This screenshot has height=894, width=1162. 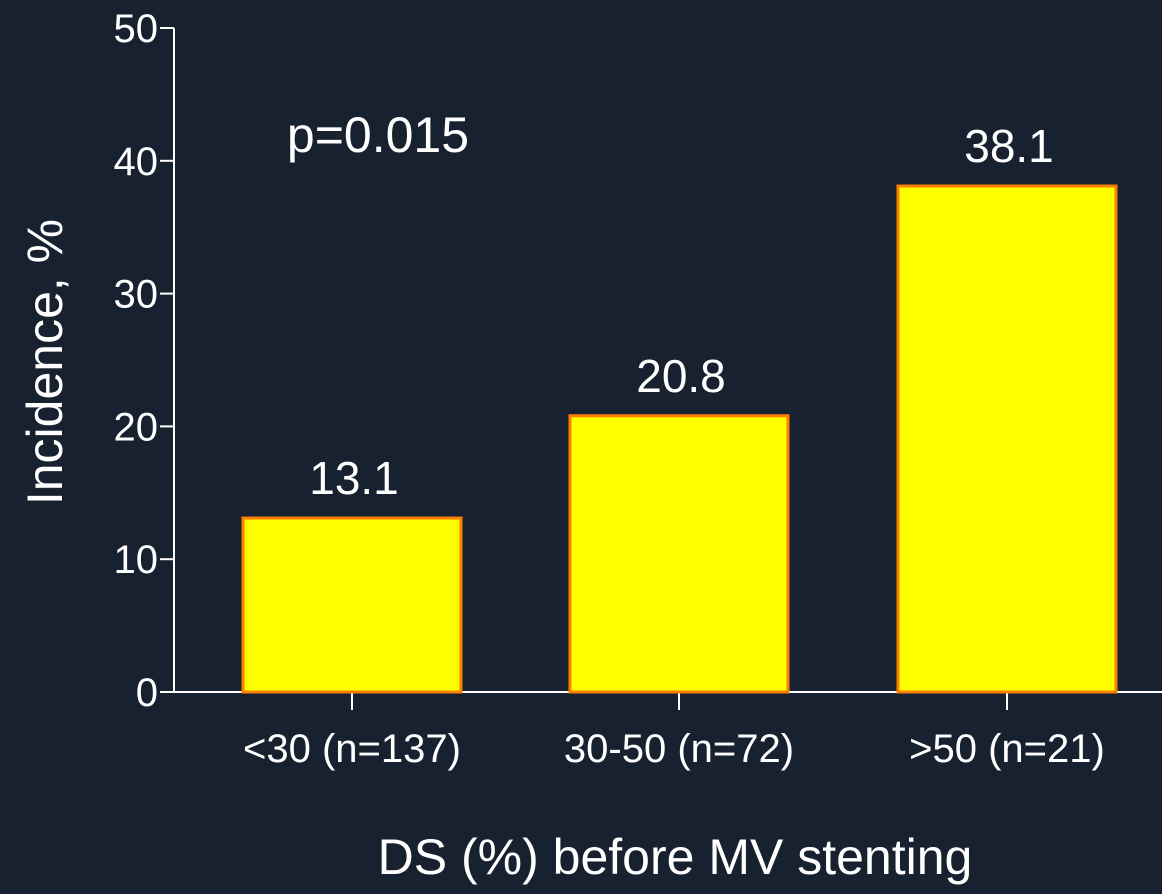 What do you see at coordinates (378, 135) in the screenshot?
I see `p-value-annotation: p=0.015` at bounding box center [378, 135].